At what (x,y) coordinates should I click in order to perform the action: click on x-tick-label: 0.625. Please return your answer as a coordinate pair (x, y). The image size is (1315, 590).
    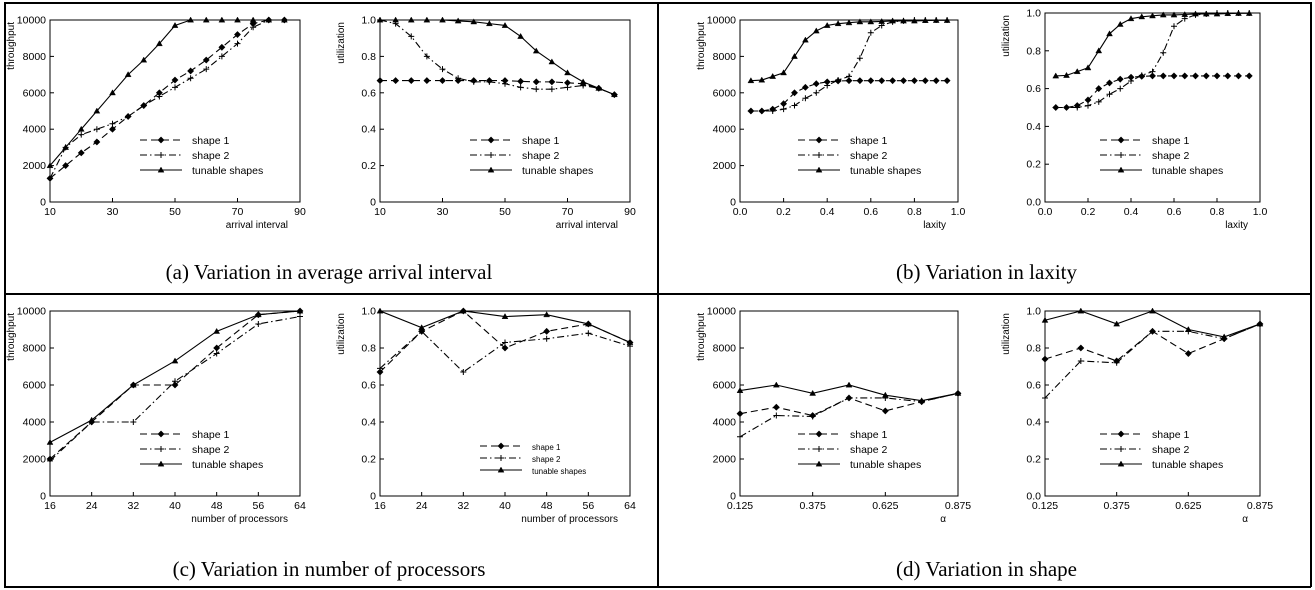
    Looking at the image, I should click on (1188, 506).